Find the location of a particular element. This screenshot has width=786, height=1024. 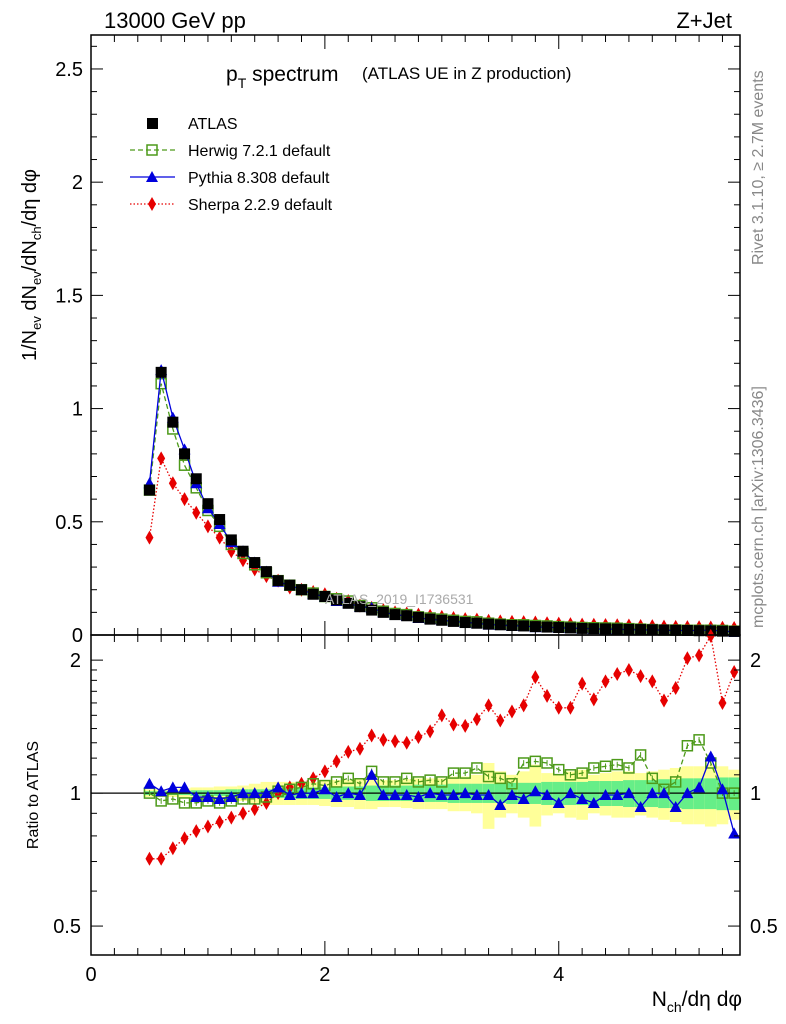

header-energy: 13000 GeV pp is located at coordinates (175, 20).